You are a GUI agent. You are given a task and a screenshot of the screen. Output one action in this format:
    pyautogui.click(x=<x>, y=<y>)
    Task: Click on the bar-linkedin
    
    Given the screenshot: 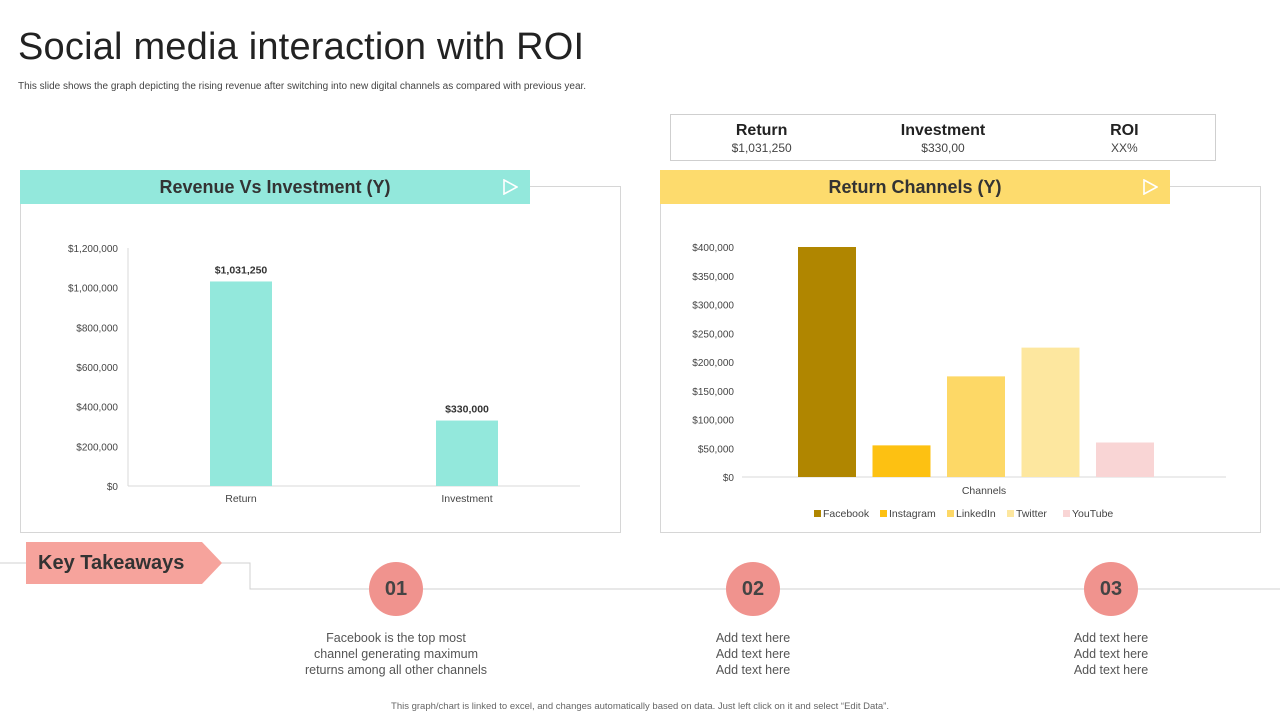 What is the action you would take?
    pyautogui.click(x=976, y=426)
    